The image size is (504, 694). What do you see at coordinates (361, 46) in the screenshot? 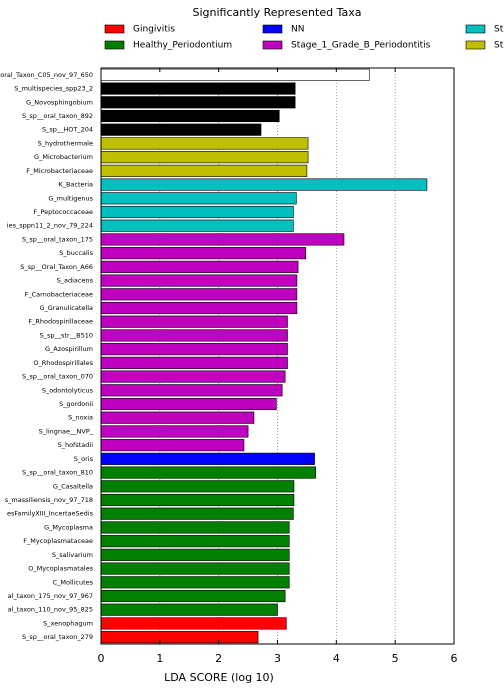
I see `legend-label: Stage_1_Grade_B_Periodontitis` at bounding box center [361, 46].